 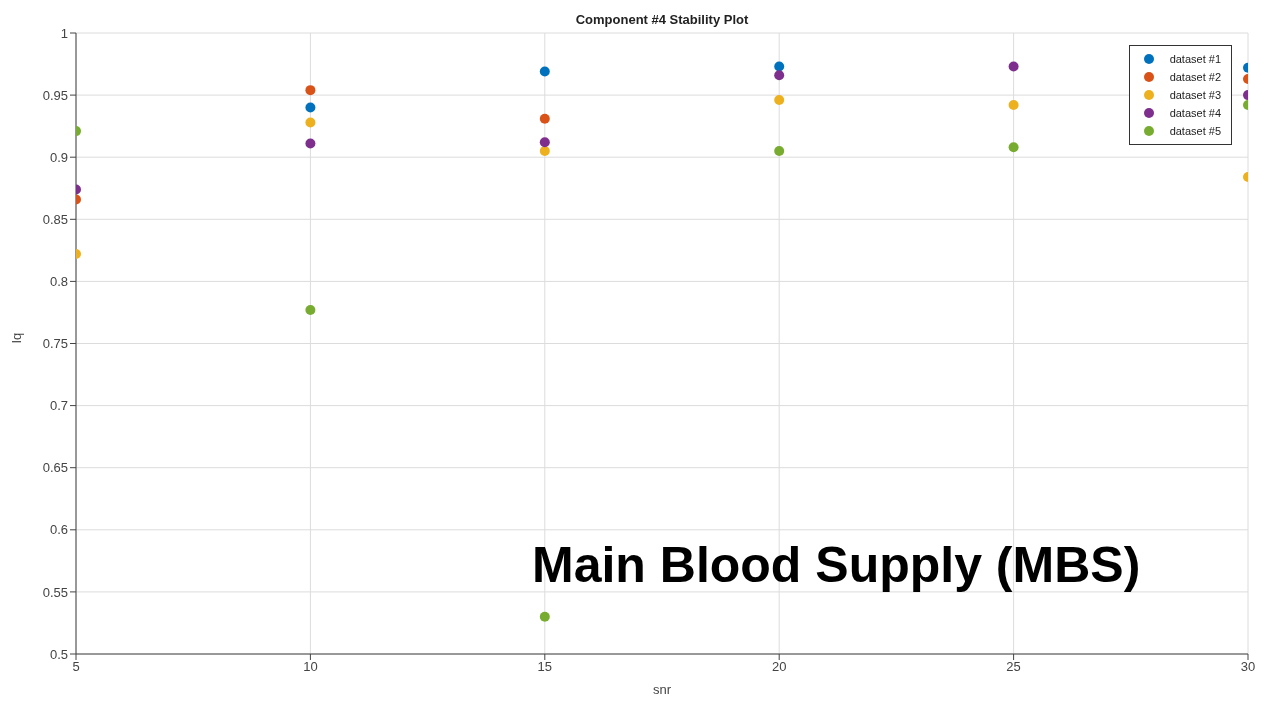 I want to click on y-tick-label: 1, so click(x=64, y=33).